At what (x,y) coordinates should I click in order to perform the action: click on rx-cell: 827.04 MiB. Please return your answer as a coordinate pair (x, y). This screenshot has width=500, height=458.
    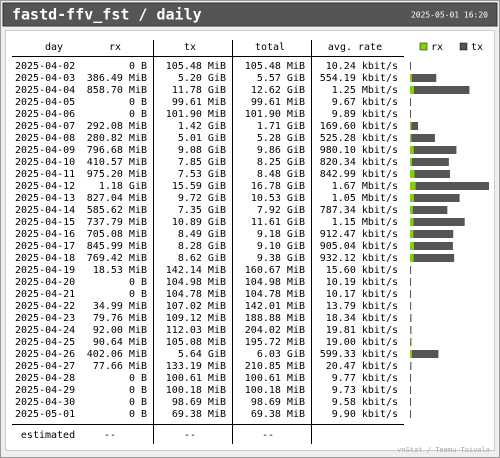
    Looking at the image, I should click on (117, 198).